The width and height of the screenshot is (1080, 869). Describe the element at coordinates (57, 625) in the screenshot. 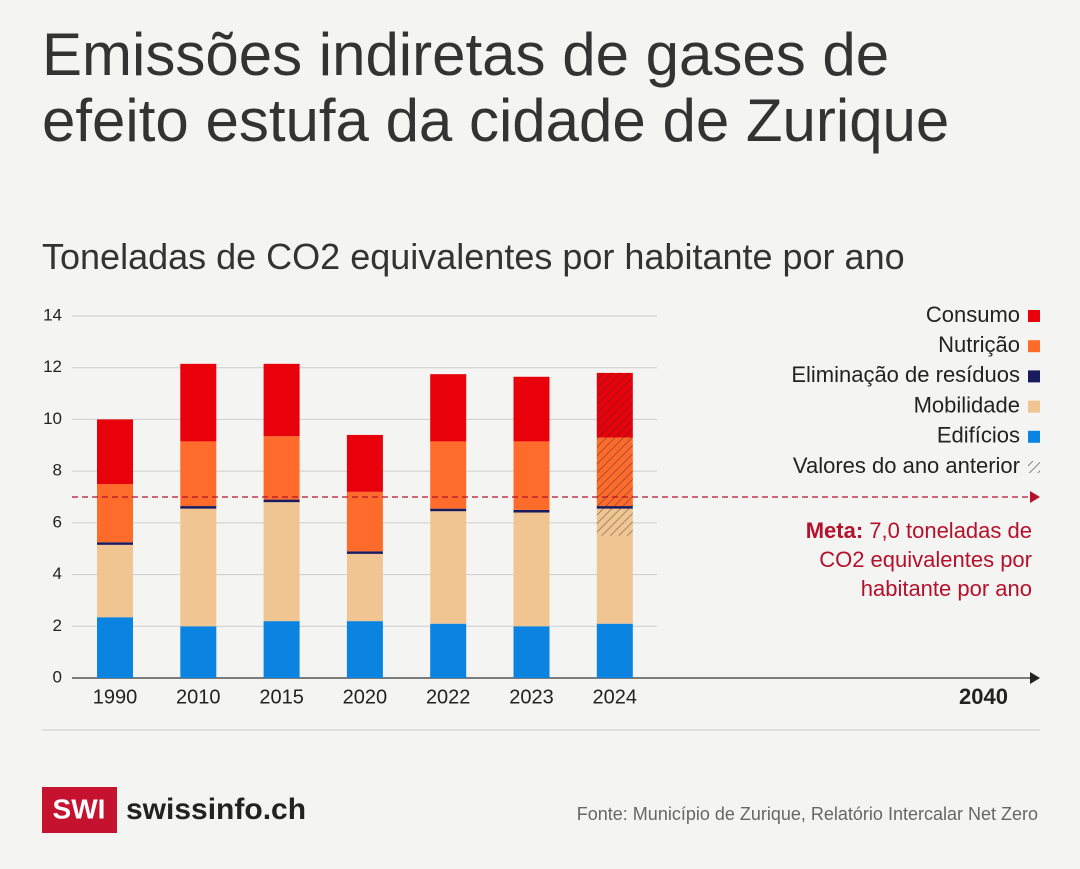

I see `y-tick-label: 2` at that location.